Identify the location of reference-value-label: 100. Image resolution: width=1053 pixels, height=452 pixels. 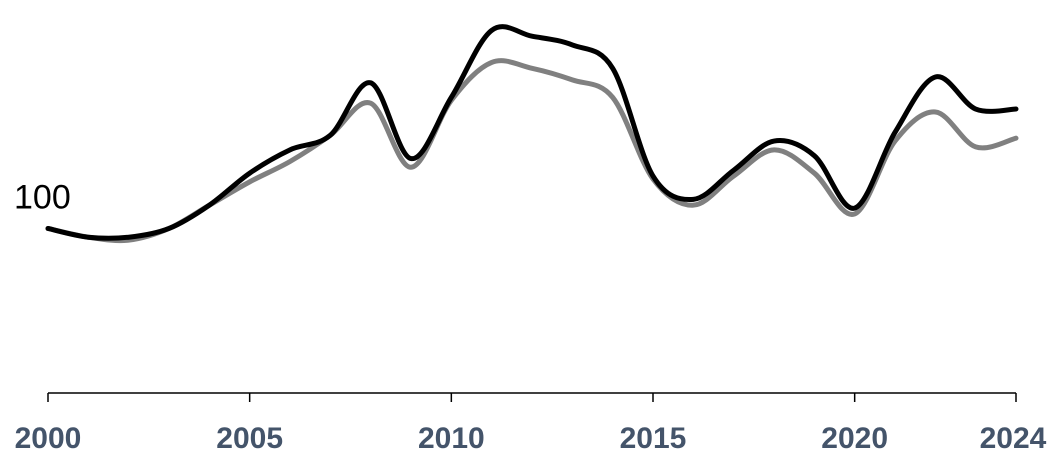
(42, 197).